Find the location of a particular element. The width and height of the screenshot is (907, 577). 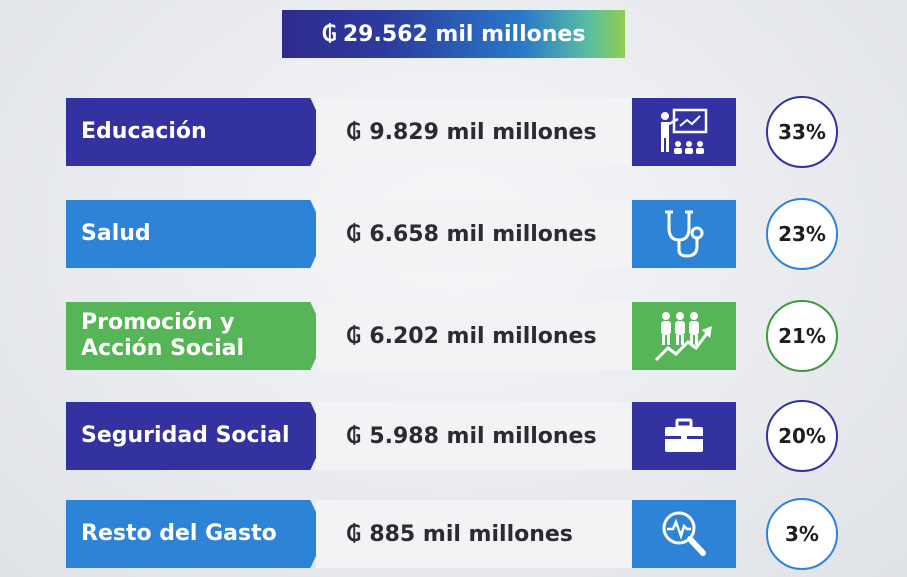

stethoscope-icon is located at coordinates (684, 234).